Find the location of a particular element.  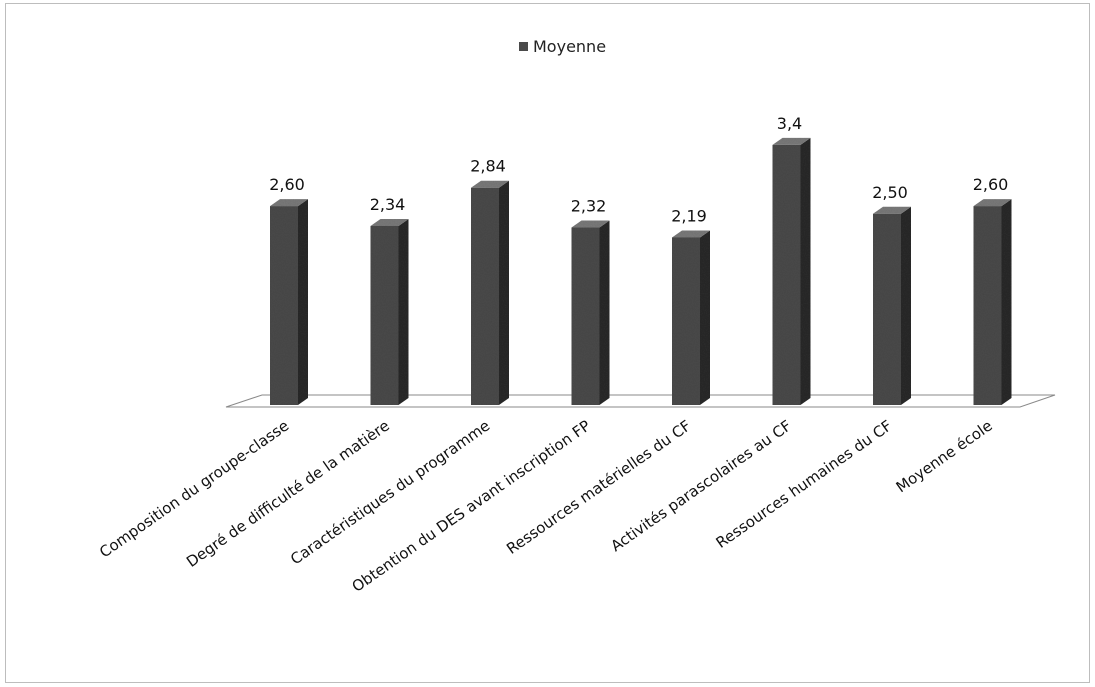

category-label: Activités parascolaires au CF is located at coordinates (700, 486).